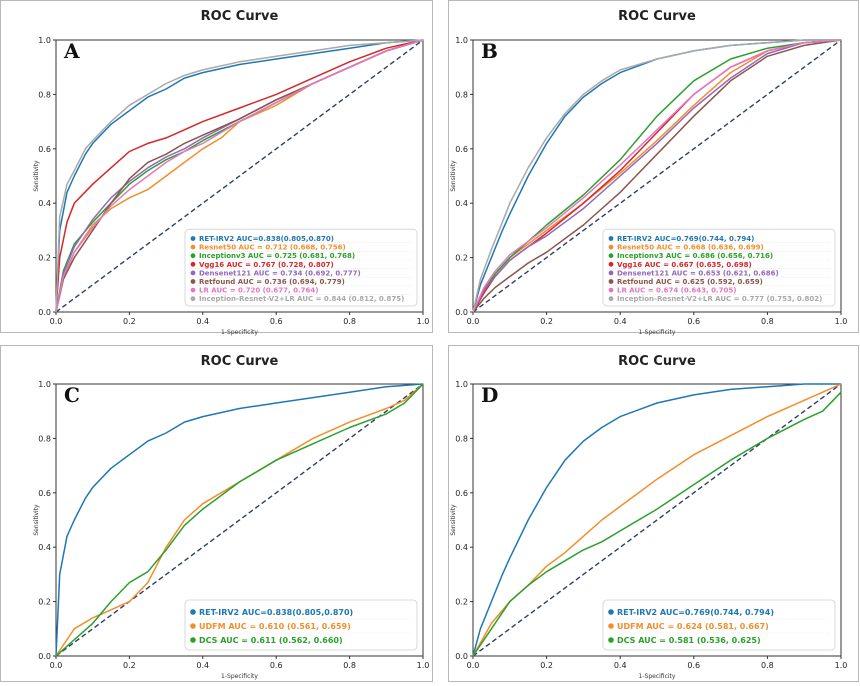 This screenshot has height=686, width=860. I want to click on panel-d-ytick-label: 0.6, so click(461, 493).